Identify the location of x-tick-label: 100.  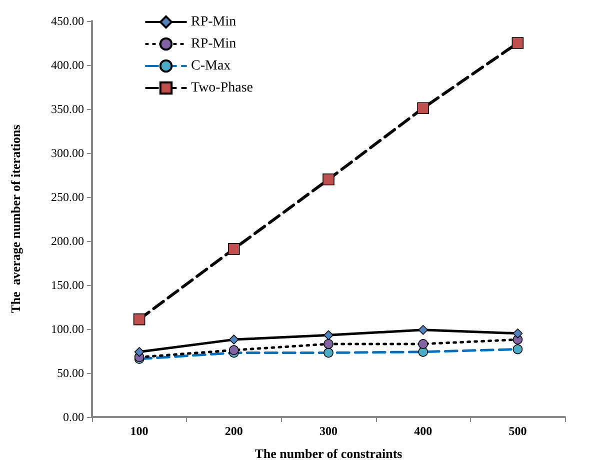
(139, 431).